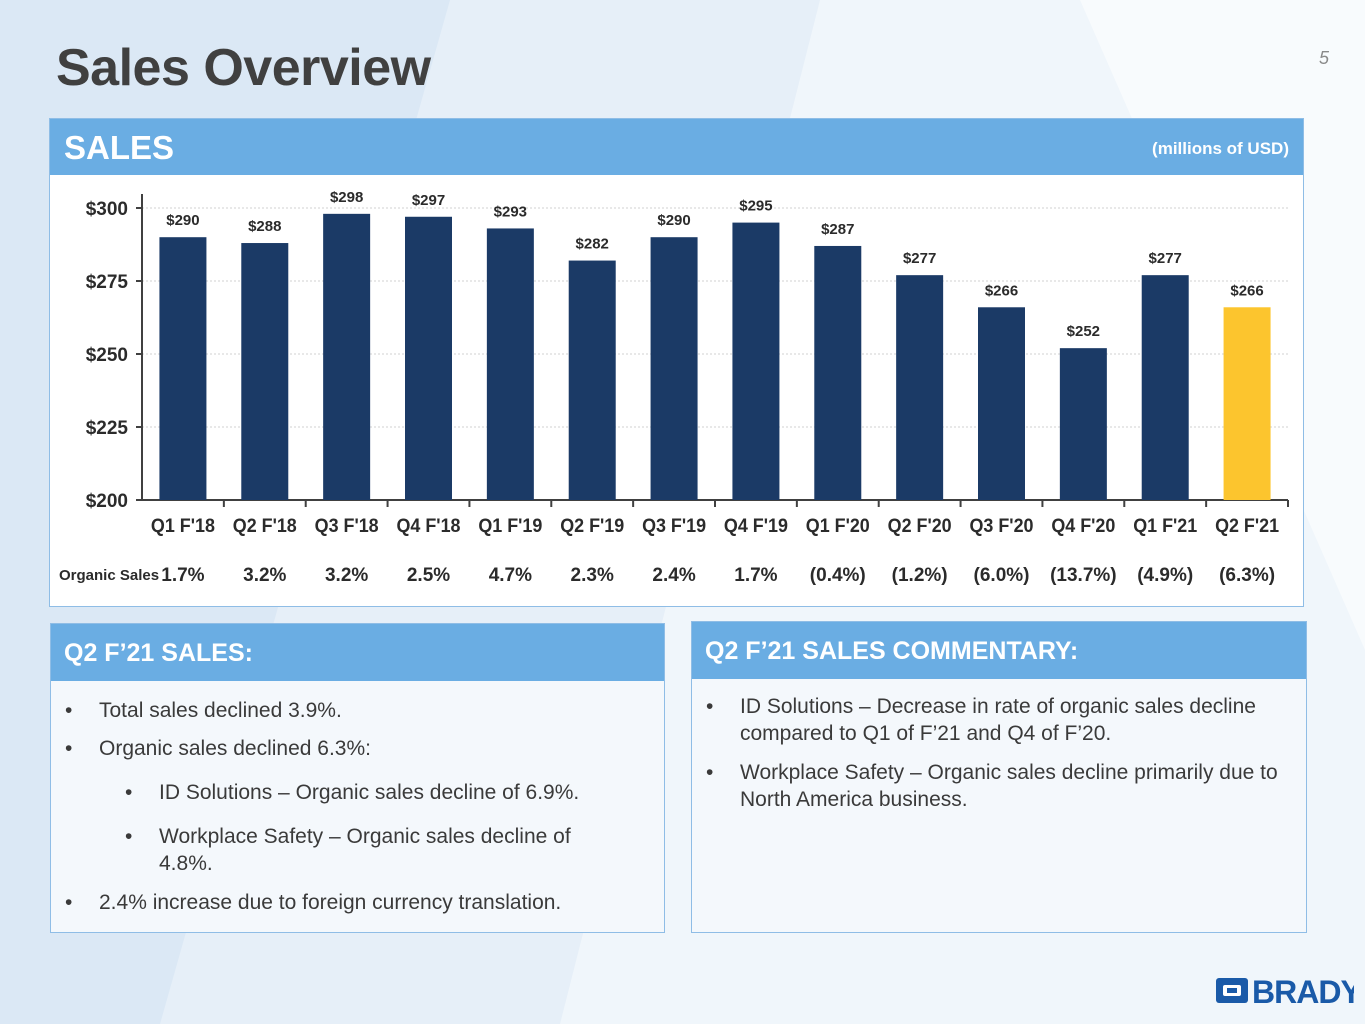 The height and width of the screenshot is (1024, 1365). Describe the element at coordinates (119, 147) in the screenshot. I see `sales-panel-title: SALES` at that location.